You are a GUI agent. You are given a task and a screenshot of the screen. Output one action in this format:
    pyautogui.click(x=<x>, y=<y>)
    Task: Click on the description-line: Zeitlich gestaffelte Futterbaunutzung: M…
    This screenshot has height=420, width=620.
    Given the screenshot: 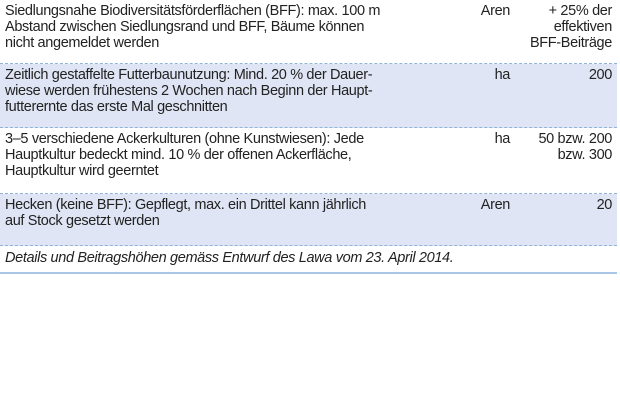 What is the action you would take?
    pyautogui.click(x=189, y=75)
    